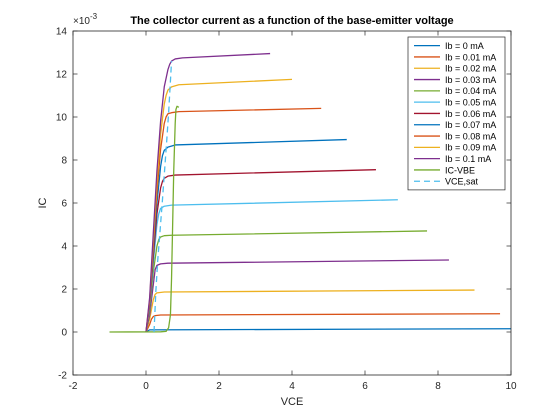 This screenshot has width=560, height=420. What do you see at coordinates (470, 136) in the screenshot?
I see `legend-label-8: Ib = 0.08 mA` at bounding box center [470, 136].